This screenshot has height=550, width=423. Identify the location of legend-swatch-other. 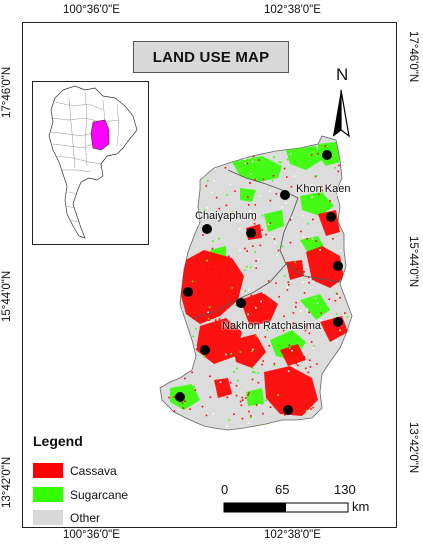
(48, 517).